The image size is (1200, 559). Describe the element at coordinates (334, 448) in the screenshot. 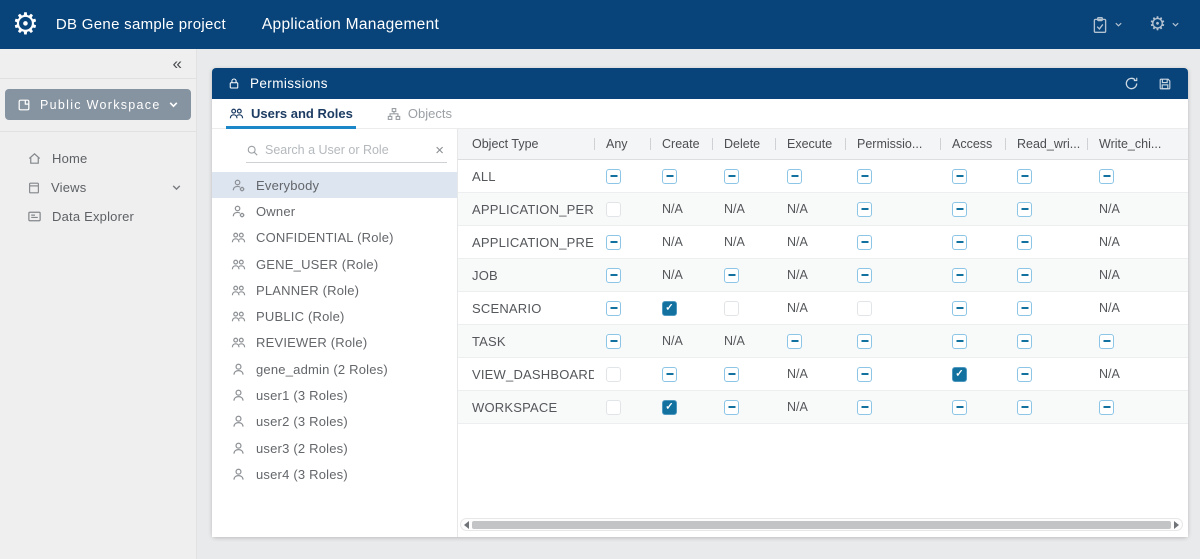

I see `principal-item: user3 (2 Roles)` at that location.